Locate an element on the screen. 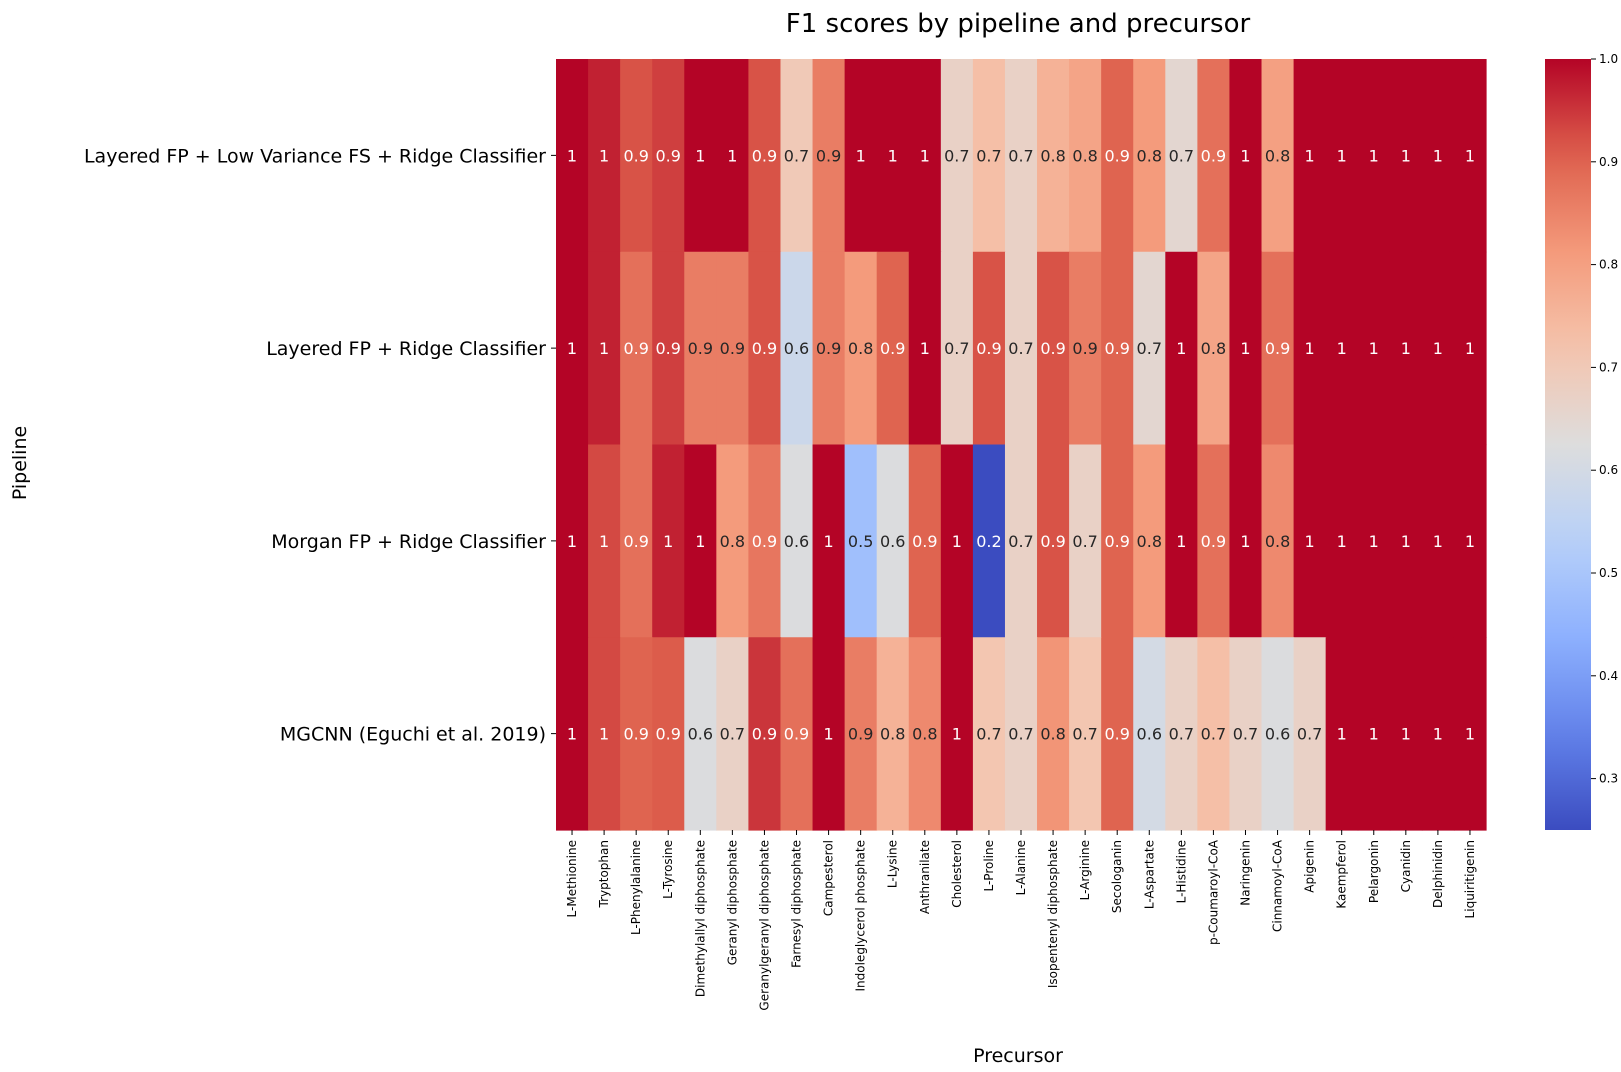 This screenshot has width=1621, height=1072. cell-value-label: 0.2 is located at coordinates (988, 541).